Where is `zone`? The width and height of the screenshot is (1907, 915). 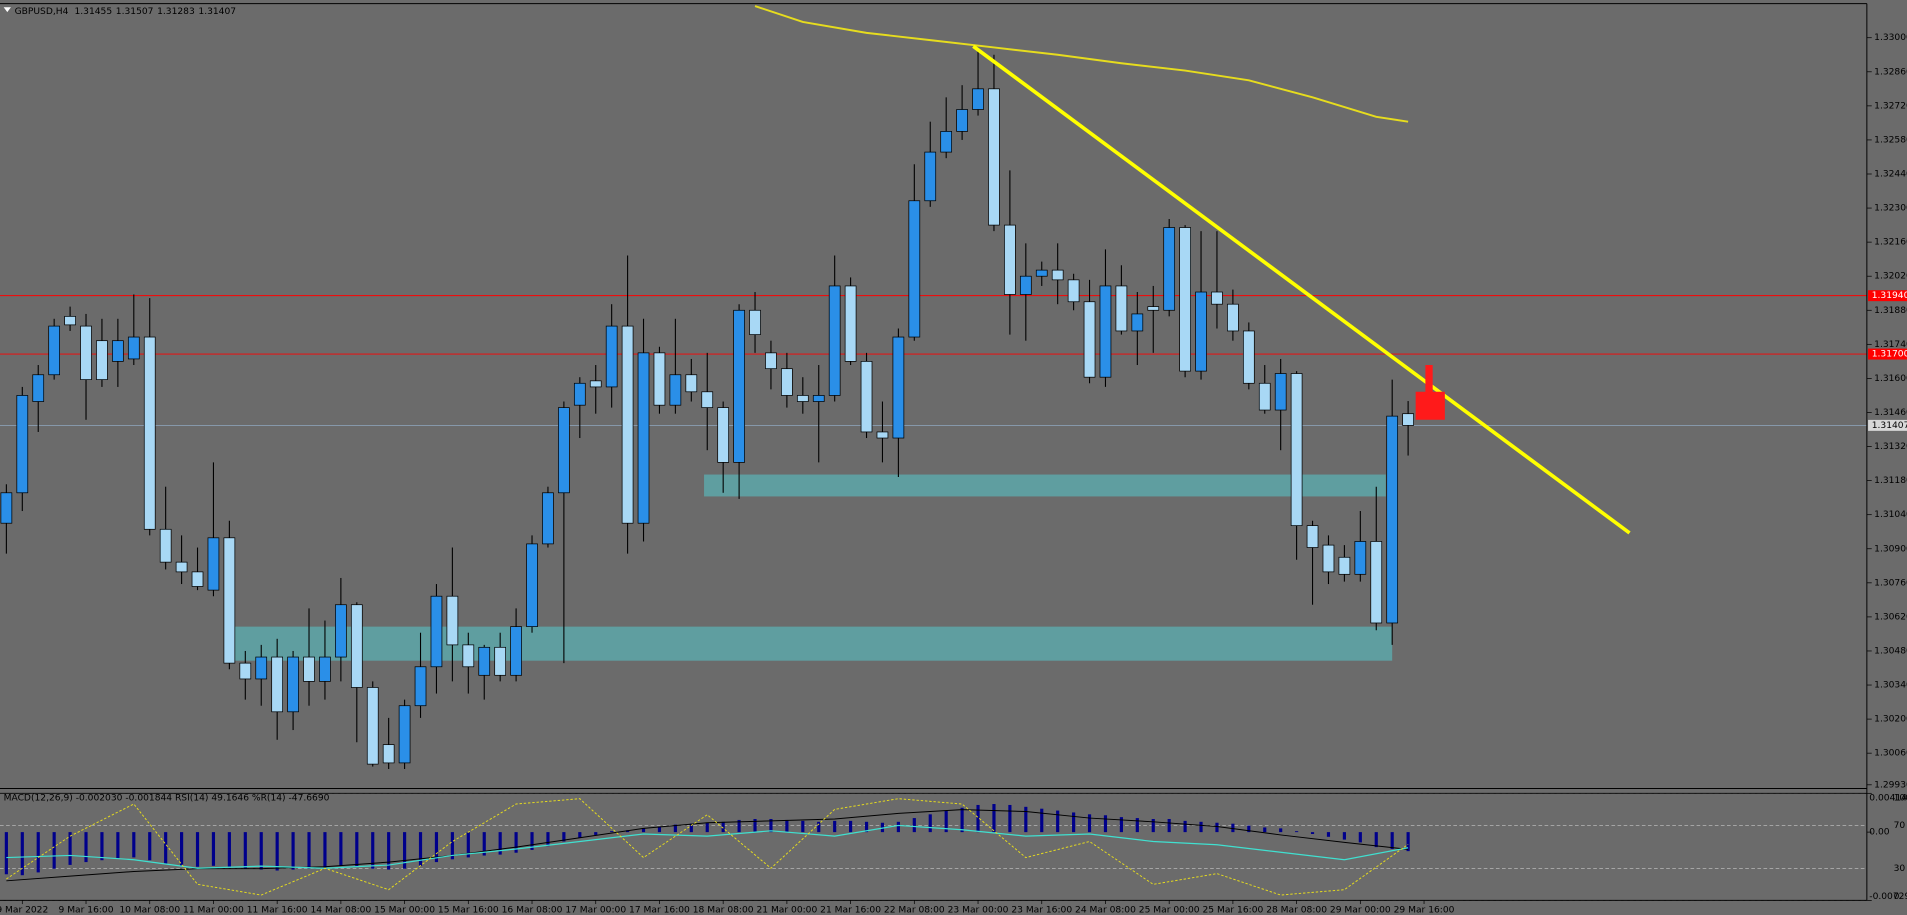 zone is located at coordinates (1045, 485).